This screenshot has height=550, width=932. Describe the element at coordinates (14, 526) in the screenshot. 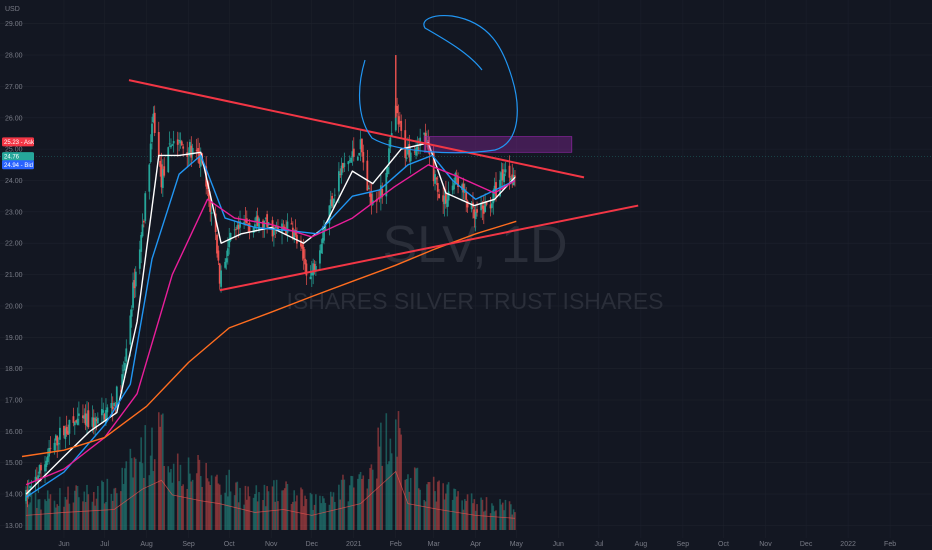

I see `price-tick-label: 13.00` at that location.